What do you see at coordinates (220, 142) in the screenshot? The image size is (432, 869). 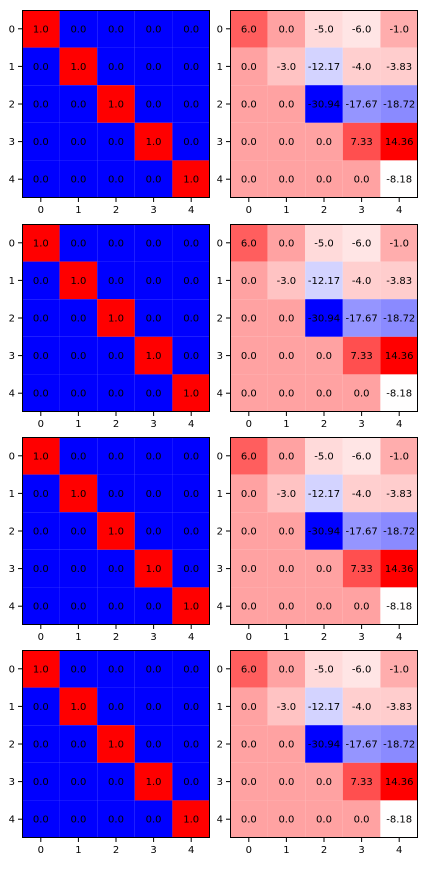 I see `y-tick-label: 3` at bounding box center [220, 142].